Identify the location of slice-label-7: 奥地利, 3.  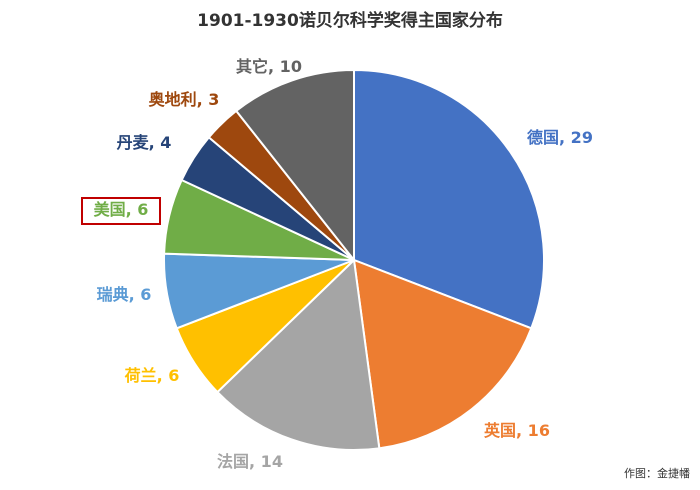
(184, 99).